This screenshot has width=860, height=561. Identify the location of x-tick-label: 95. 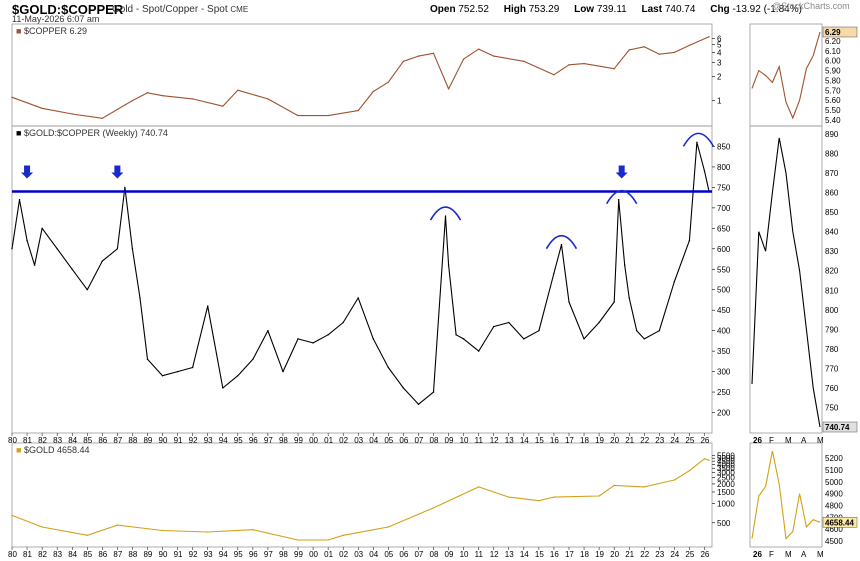
(238, 554).